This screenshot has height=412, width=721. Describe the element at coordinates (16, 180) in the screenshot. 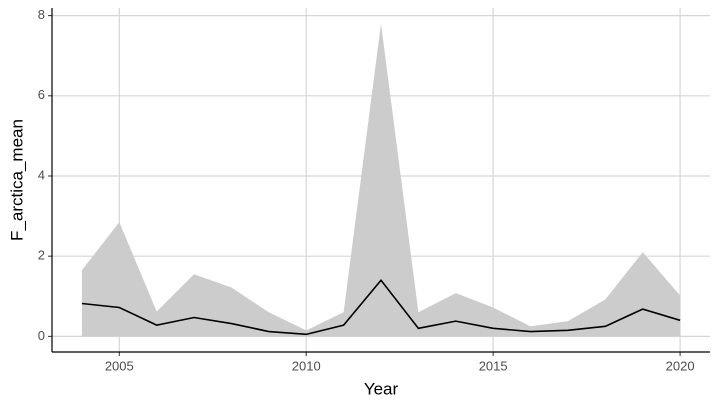

I see `y-axis-title: F_arctica_mean` at that location.